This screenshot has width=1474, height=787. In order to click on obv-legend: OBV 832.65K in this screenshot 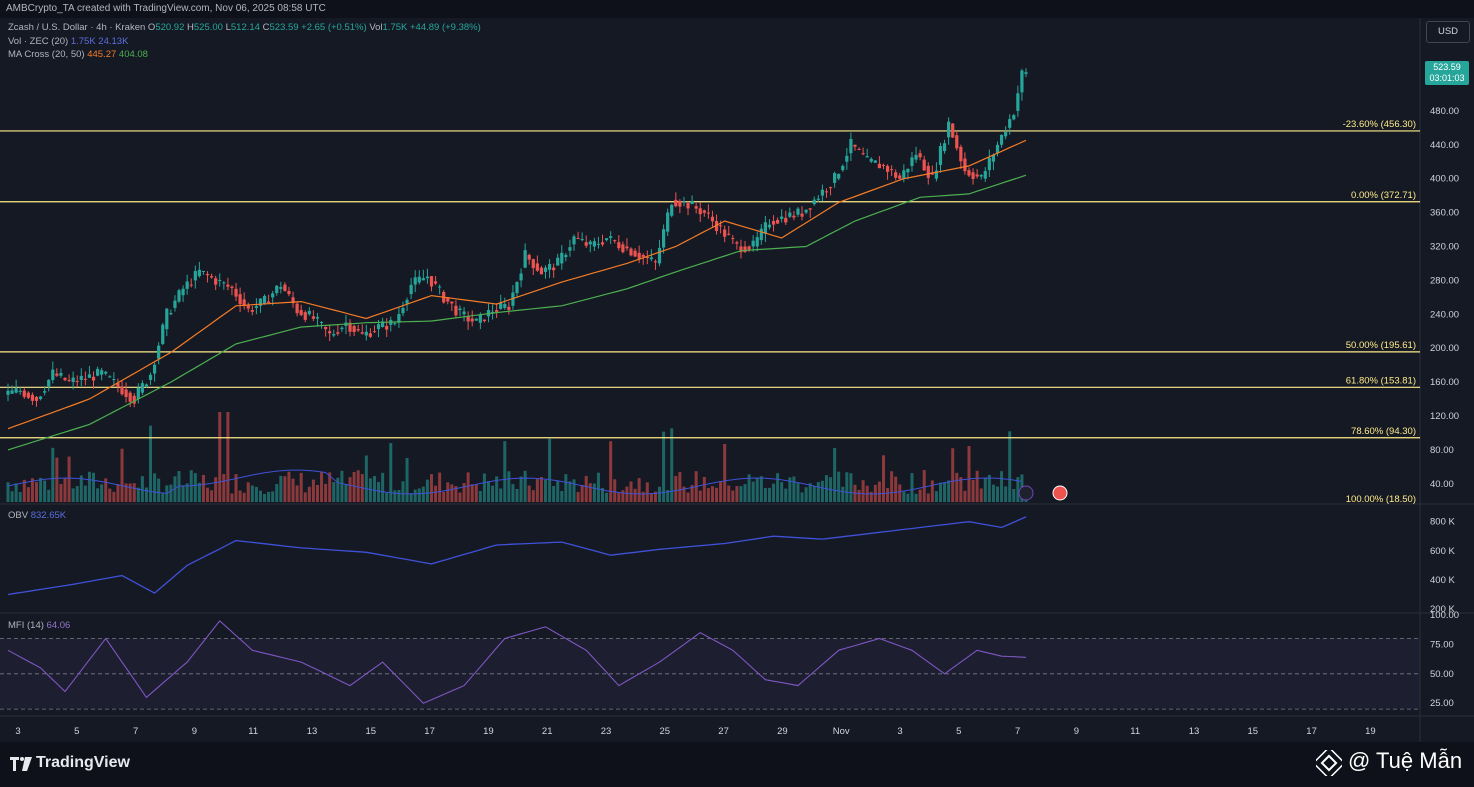, I will do `click(37, 515)`.